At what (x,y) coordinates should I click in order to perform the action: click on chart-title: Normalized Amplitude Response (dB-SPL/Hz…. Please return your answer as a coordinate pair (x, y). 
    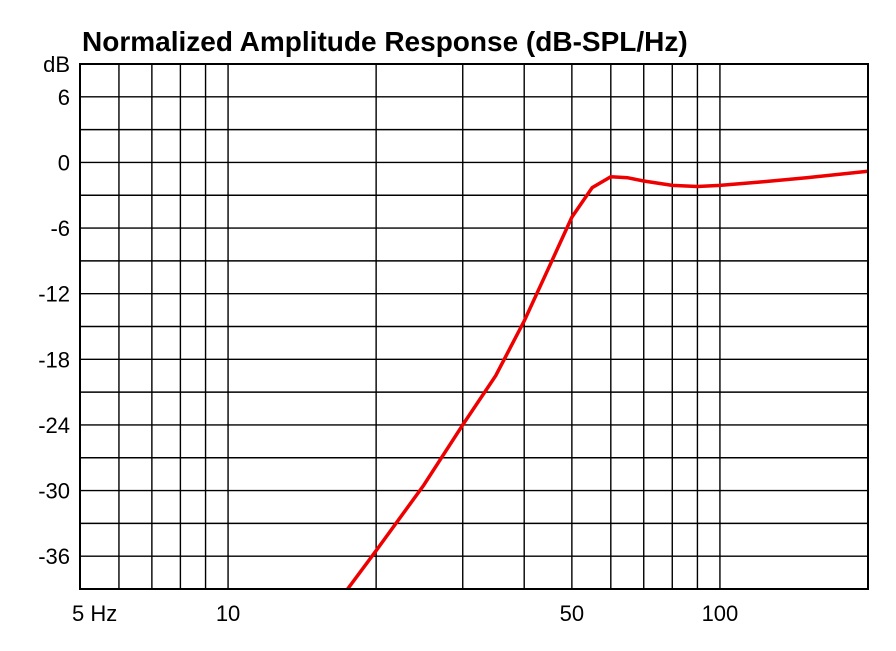
    Looking at the image, I should click on (385, 41).